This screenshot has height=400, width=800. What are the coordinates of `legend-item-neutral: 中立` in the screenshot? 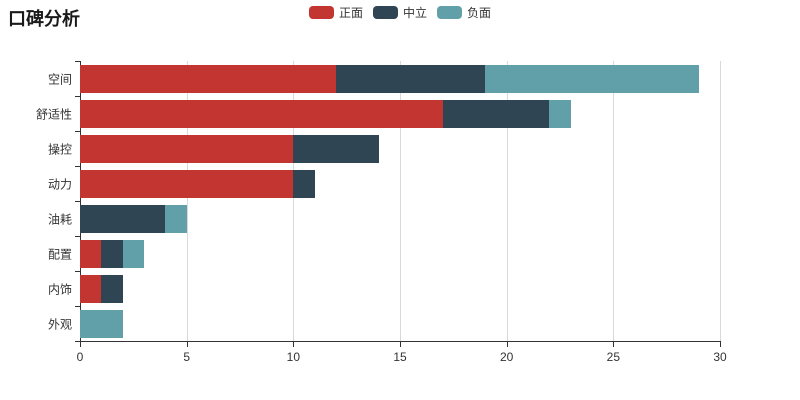 It's located at (399, 12).